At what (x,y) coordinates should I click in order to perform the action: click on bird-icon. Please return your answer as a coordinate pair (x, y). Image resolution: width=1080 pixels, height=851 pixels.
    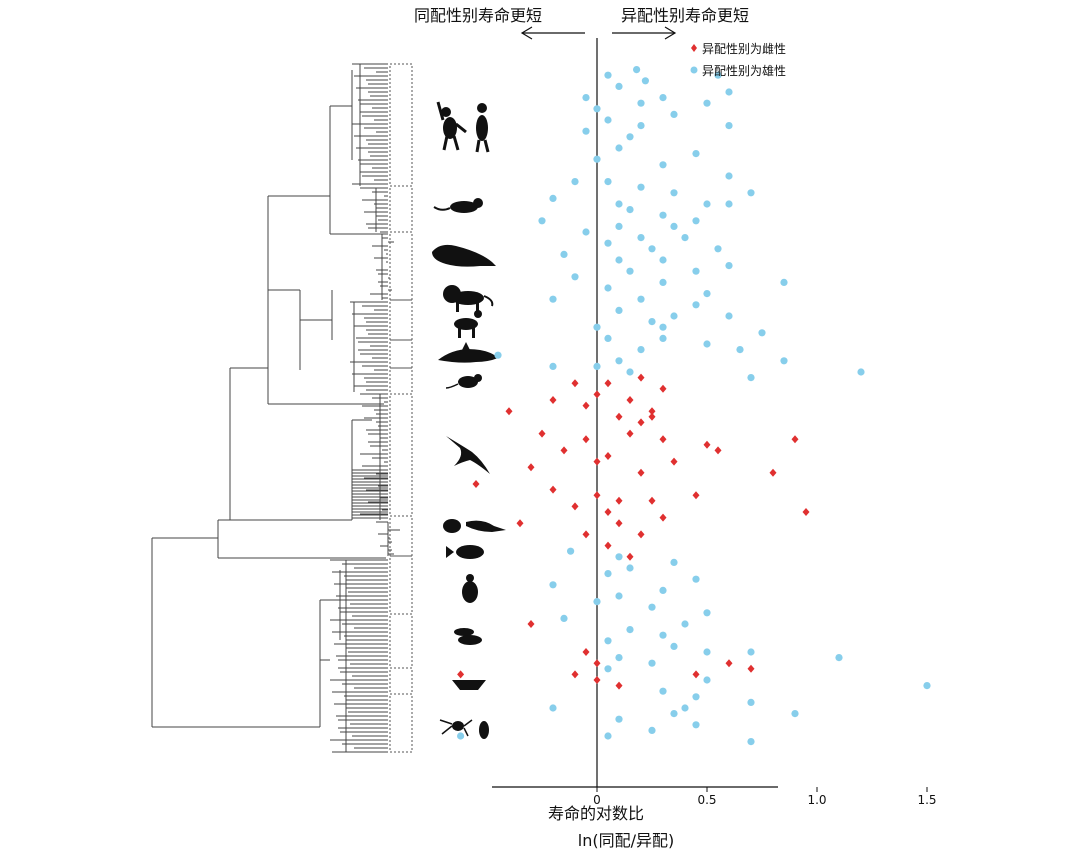
    Looking at the image, I should click on (468, 455).